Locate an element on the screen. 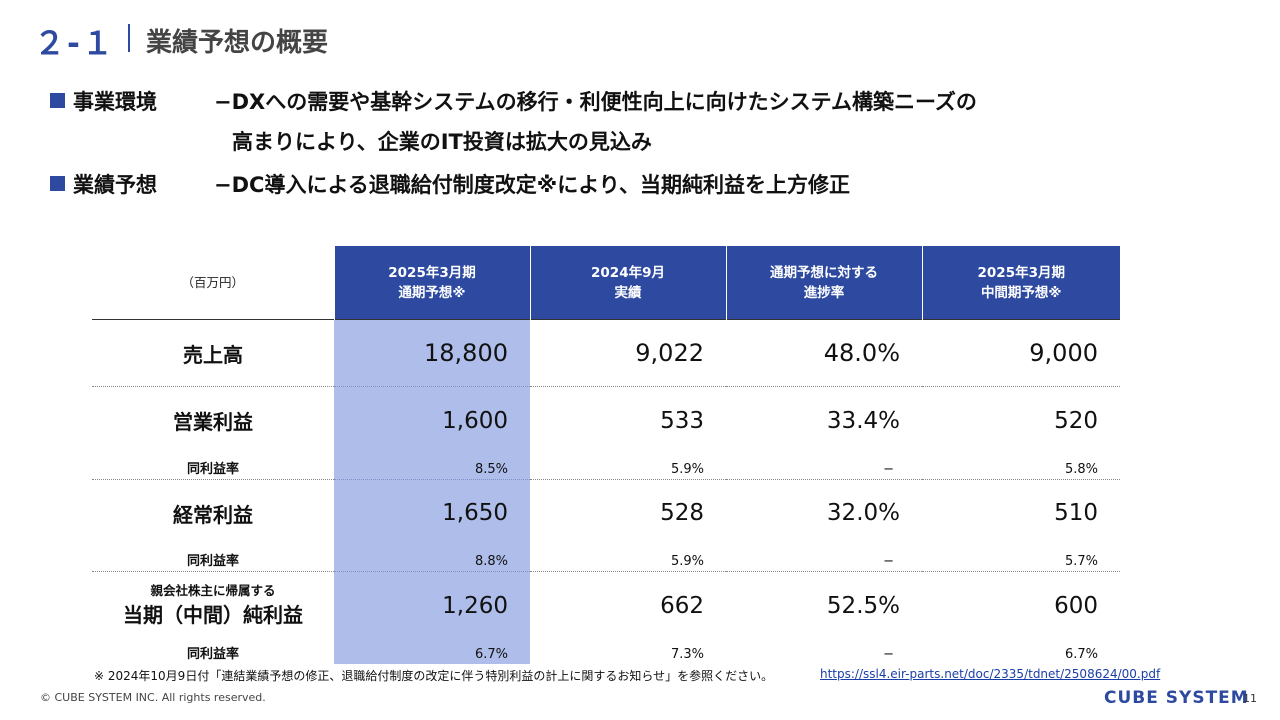  bullet-environment: 事業環境 is located at coordinates (103, 101).